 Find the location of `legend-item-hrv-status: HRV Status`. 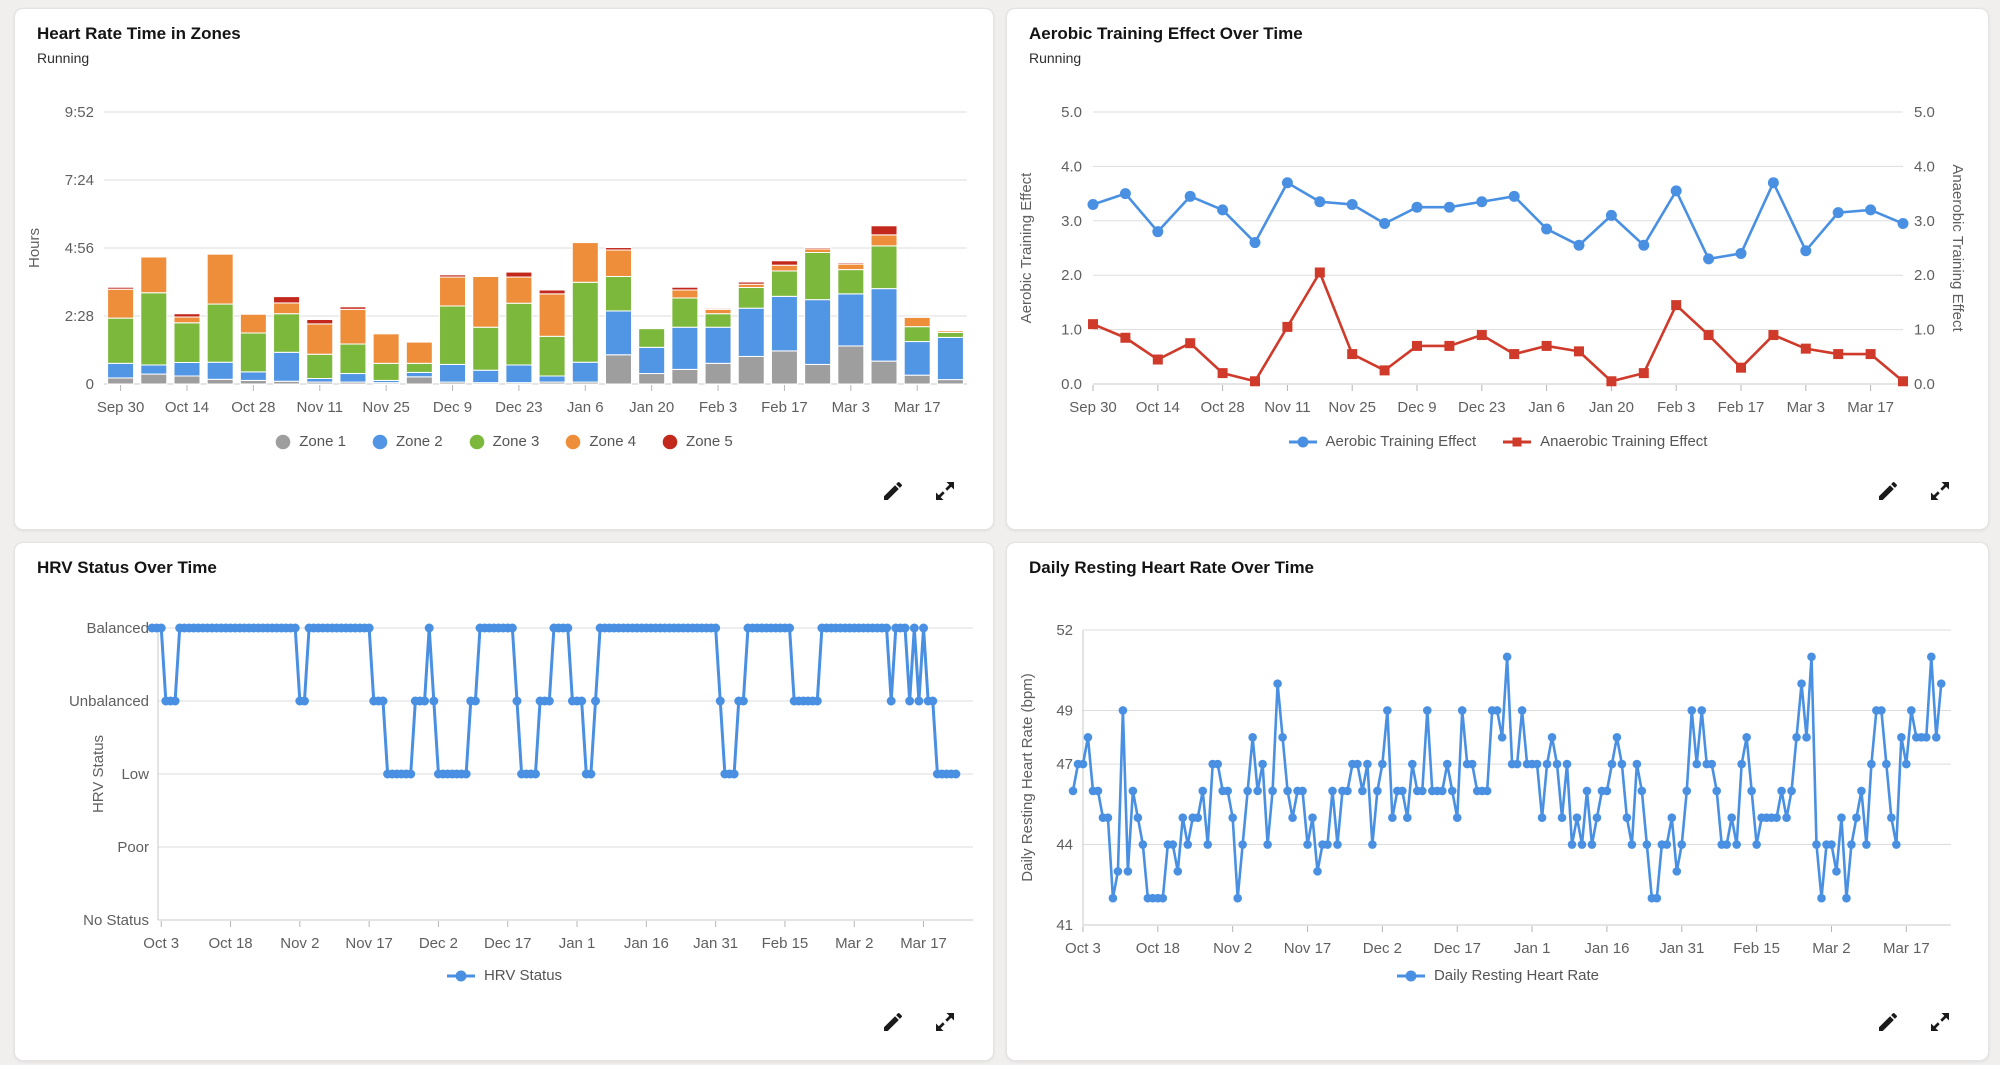

legend-item-hrv-status: HRV Status is located at coordinates (504, 975).